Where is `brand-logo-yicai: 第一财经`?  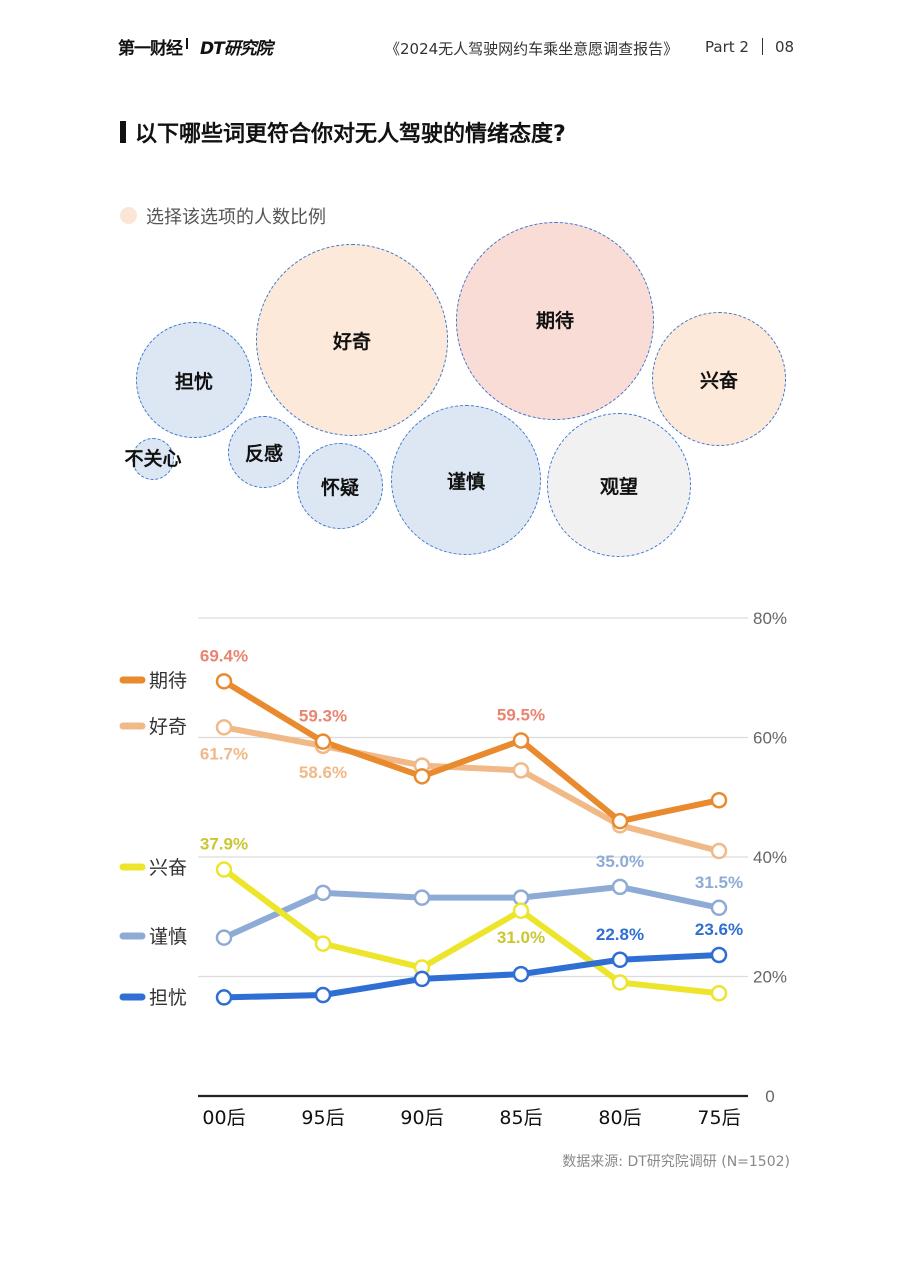 brand-logo-yicai: 第一财经 is located at coordinates (150, 49).